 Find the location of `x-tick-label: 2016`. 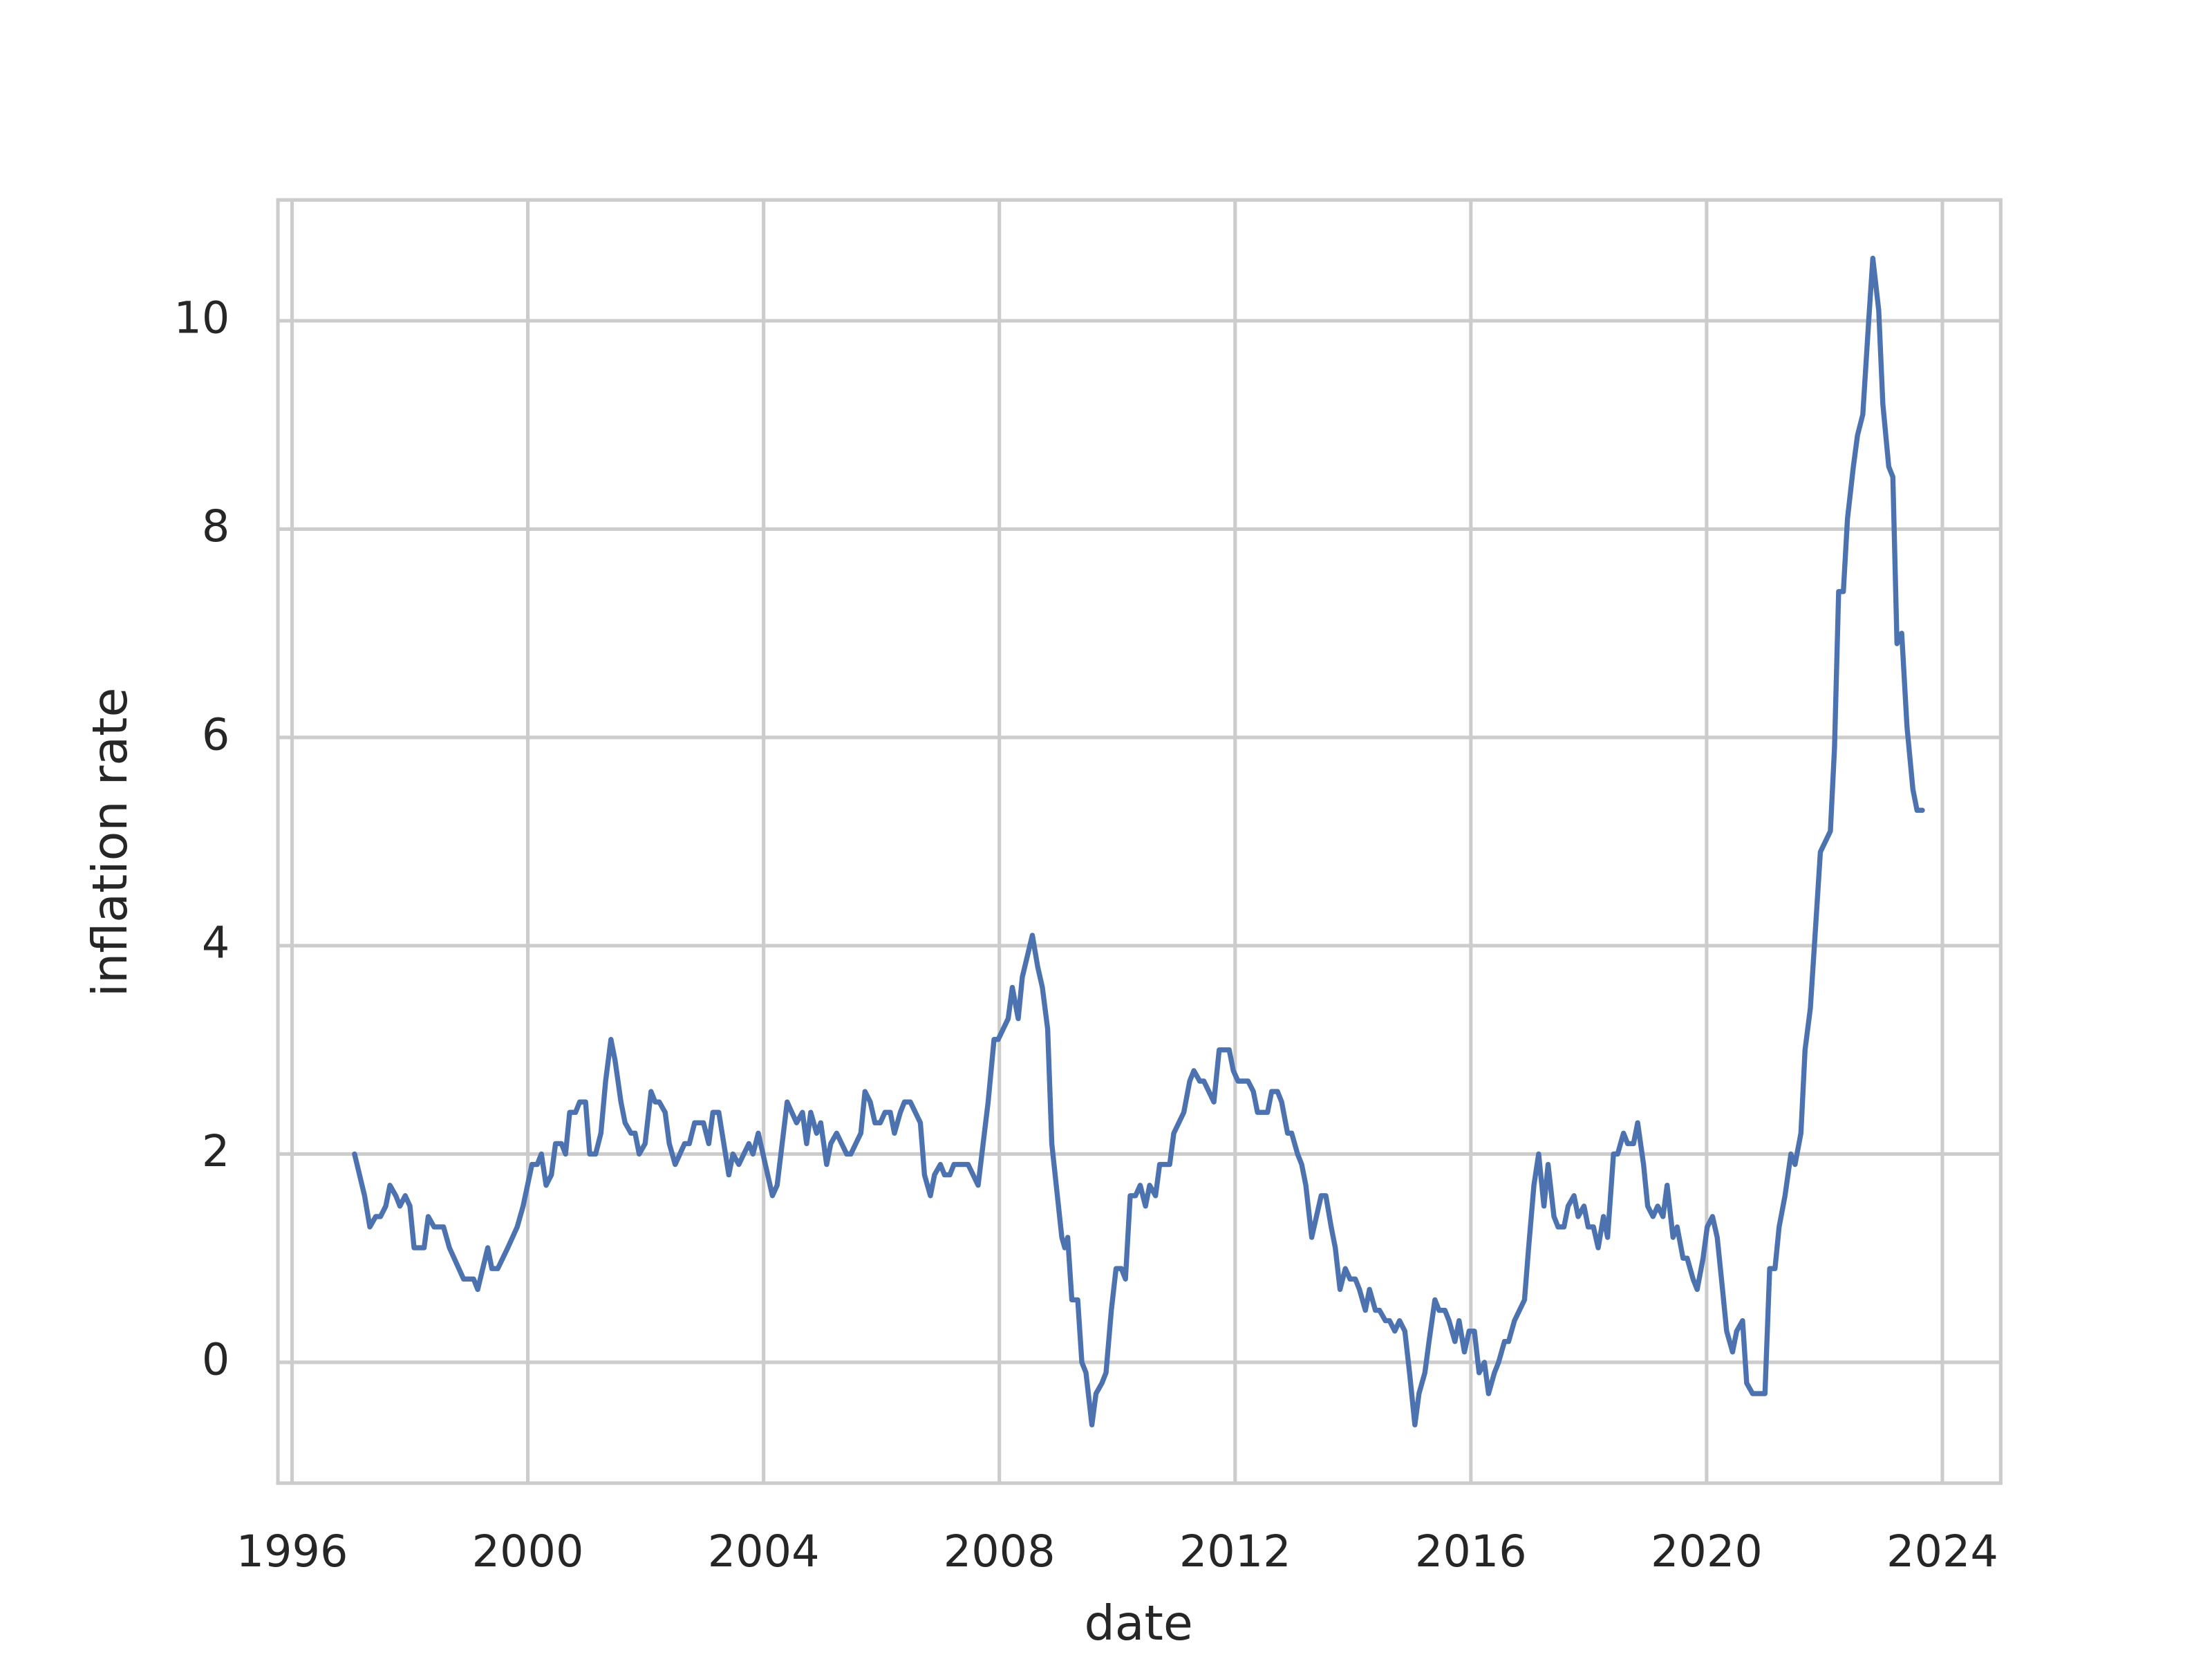

x-tick-label: 2016 is located at coordinates (1471, 1551).